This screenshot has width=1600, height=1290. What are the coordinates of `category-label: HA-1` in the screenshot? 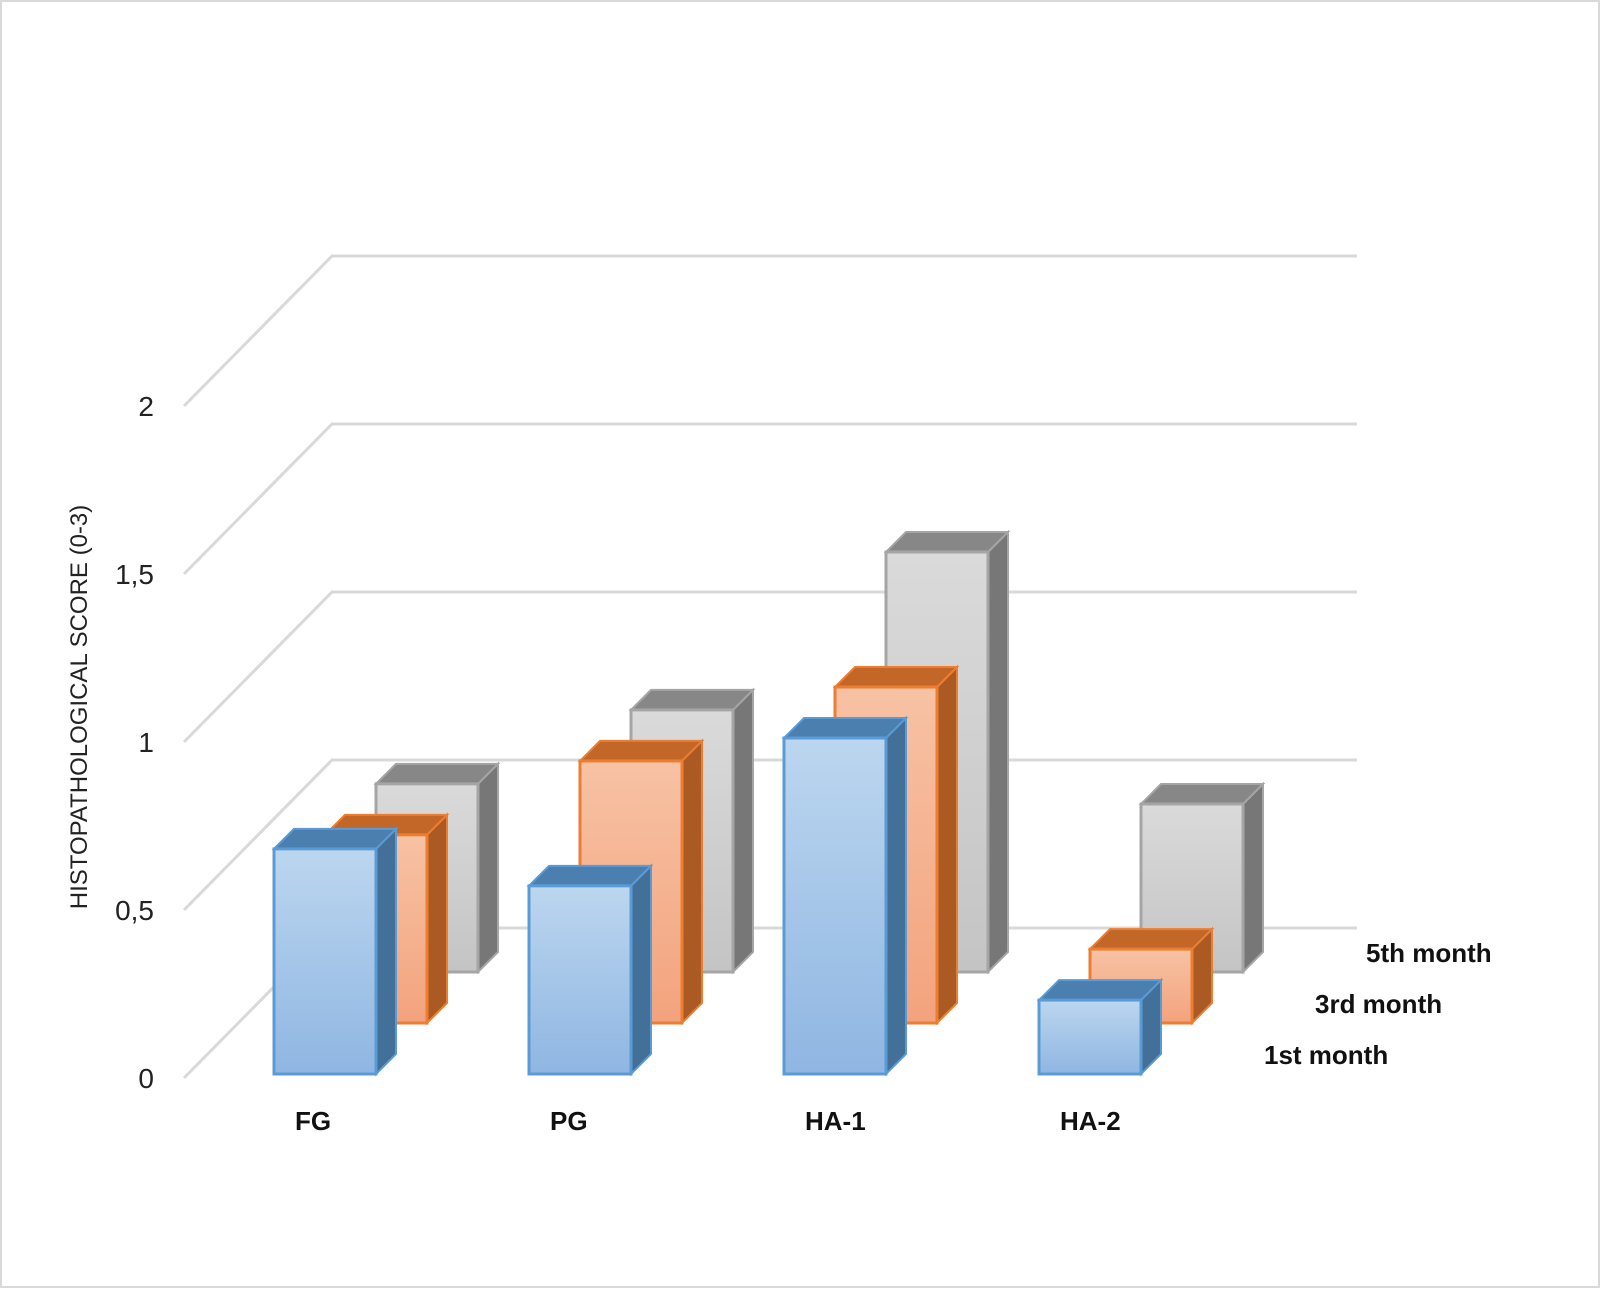 It's located at (835, 1121).